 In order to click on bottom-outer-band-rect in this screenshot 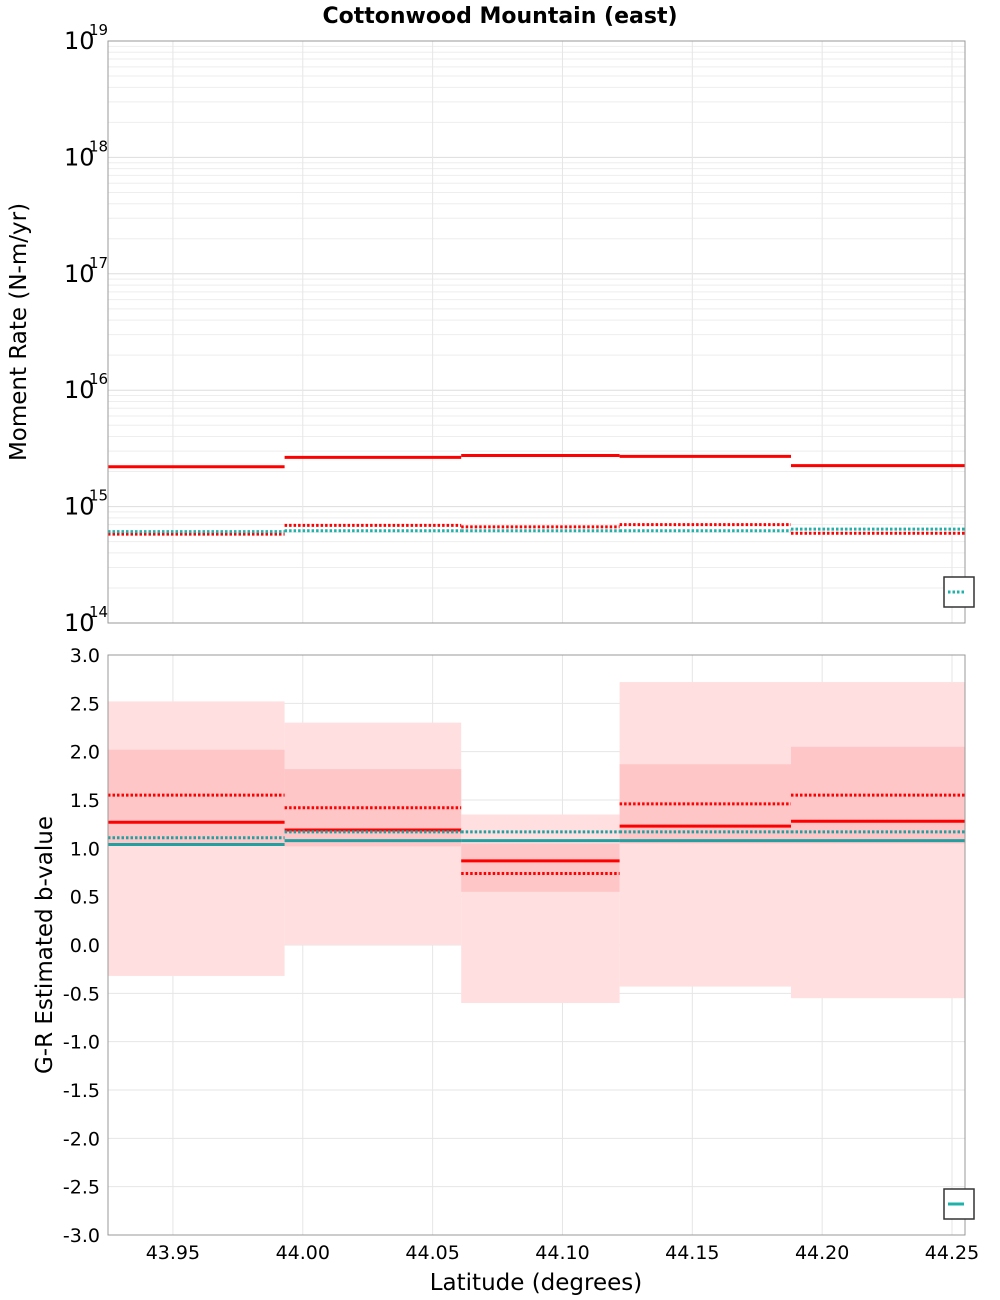, I will do `click(540, 908)`.